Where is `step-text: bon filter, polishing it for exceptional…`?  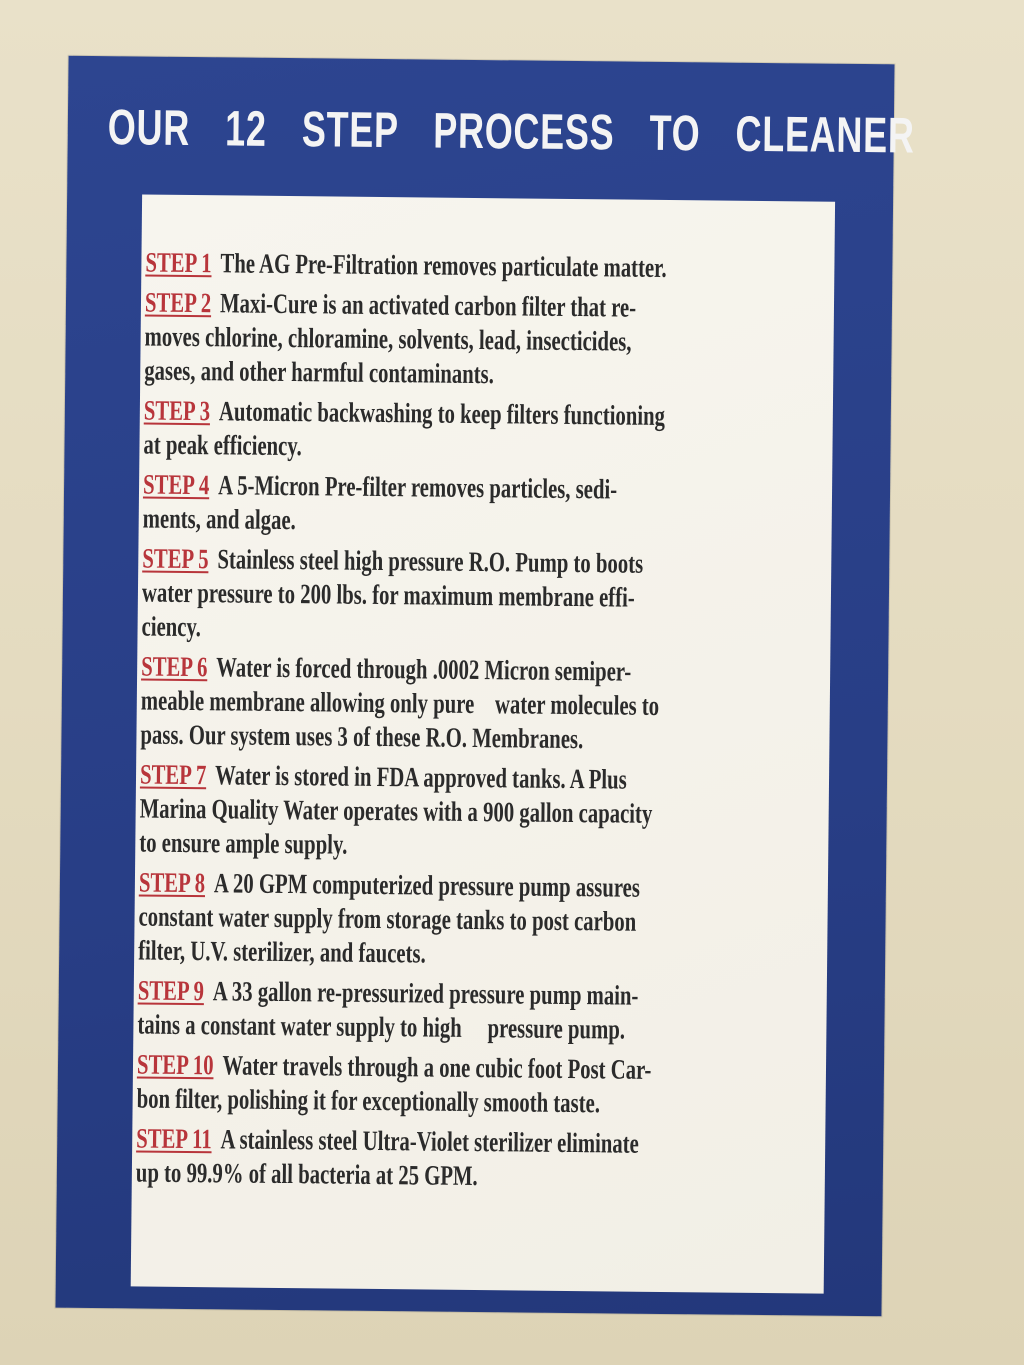 step-text: bon filter, polishing it for exceptional… is located at coordinates (368, 1101).